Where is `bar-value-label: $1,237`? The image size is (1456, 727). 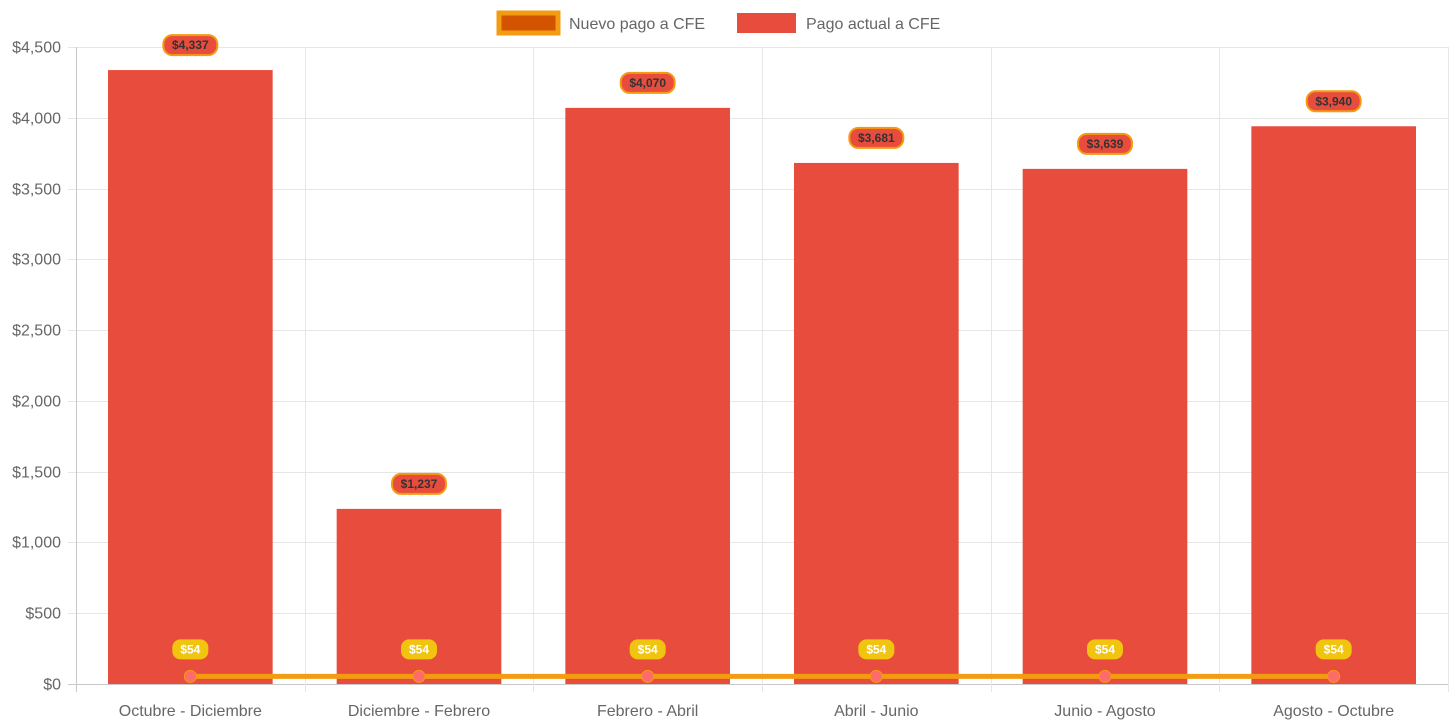 bar-value-label: $1,237 is located at coordinates (419, 484).